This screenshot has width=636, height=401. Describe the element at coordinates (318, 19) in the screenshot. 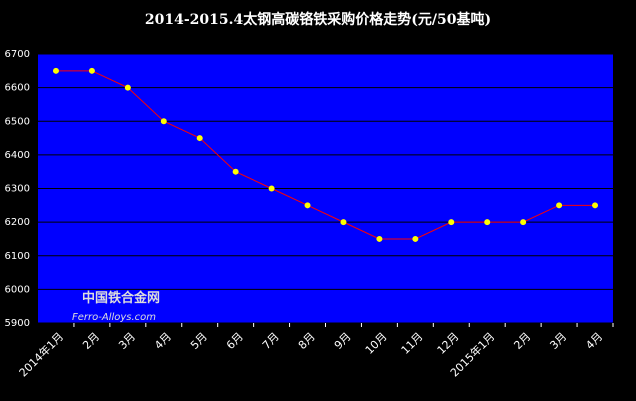

I see `chart-title: 2014-2015.4太钢高碳铬铁采购价格走势(元/50基吨)` at that location.